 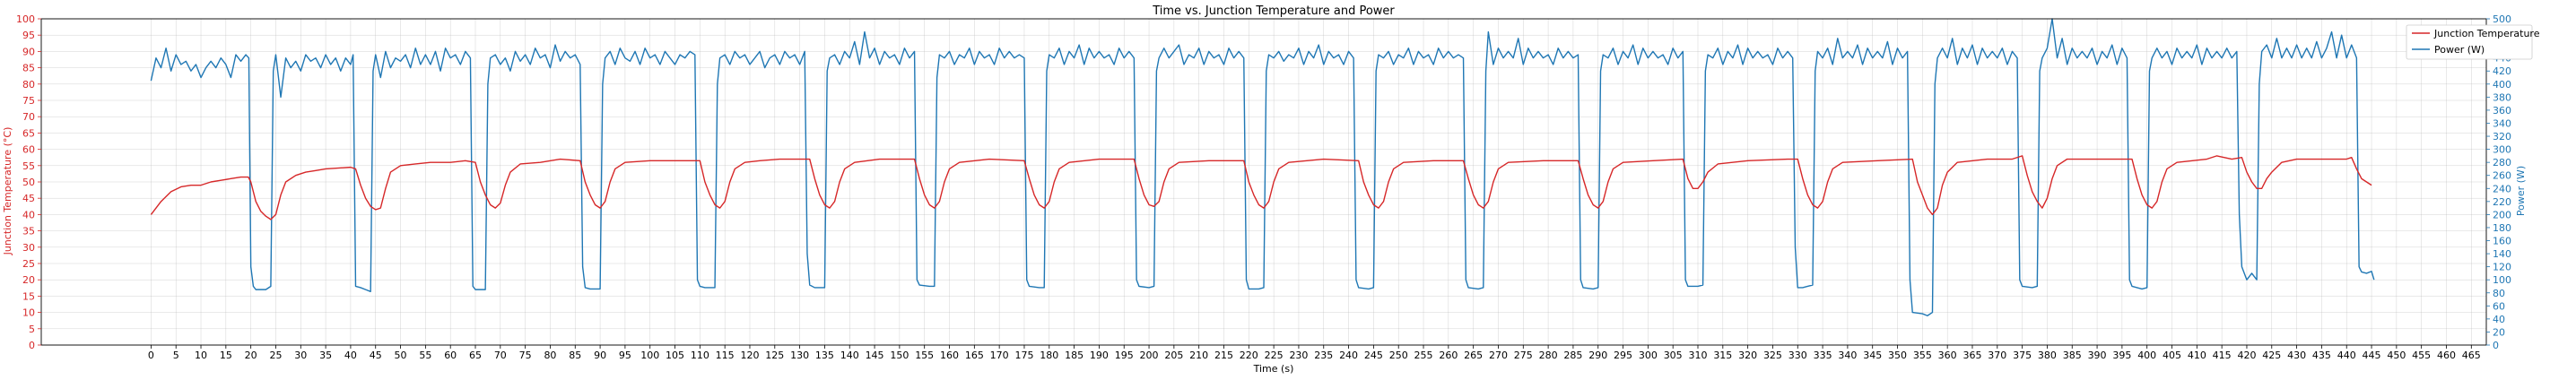 I want to click on x-tick-label: 415, so click(x=2222, y=355).